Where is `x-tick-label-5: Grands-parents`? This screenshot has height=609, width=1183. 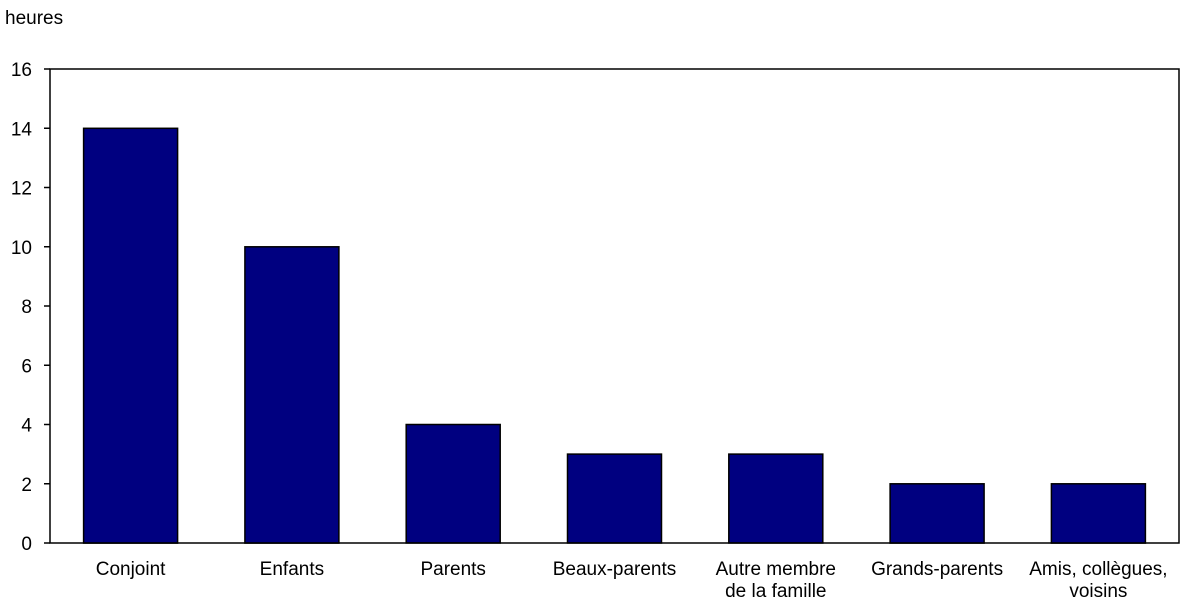
x-tick-label-5: Grands-parents is located at coordinates (937, 569).